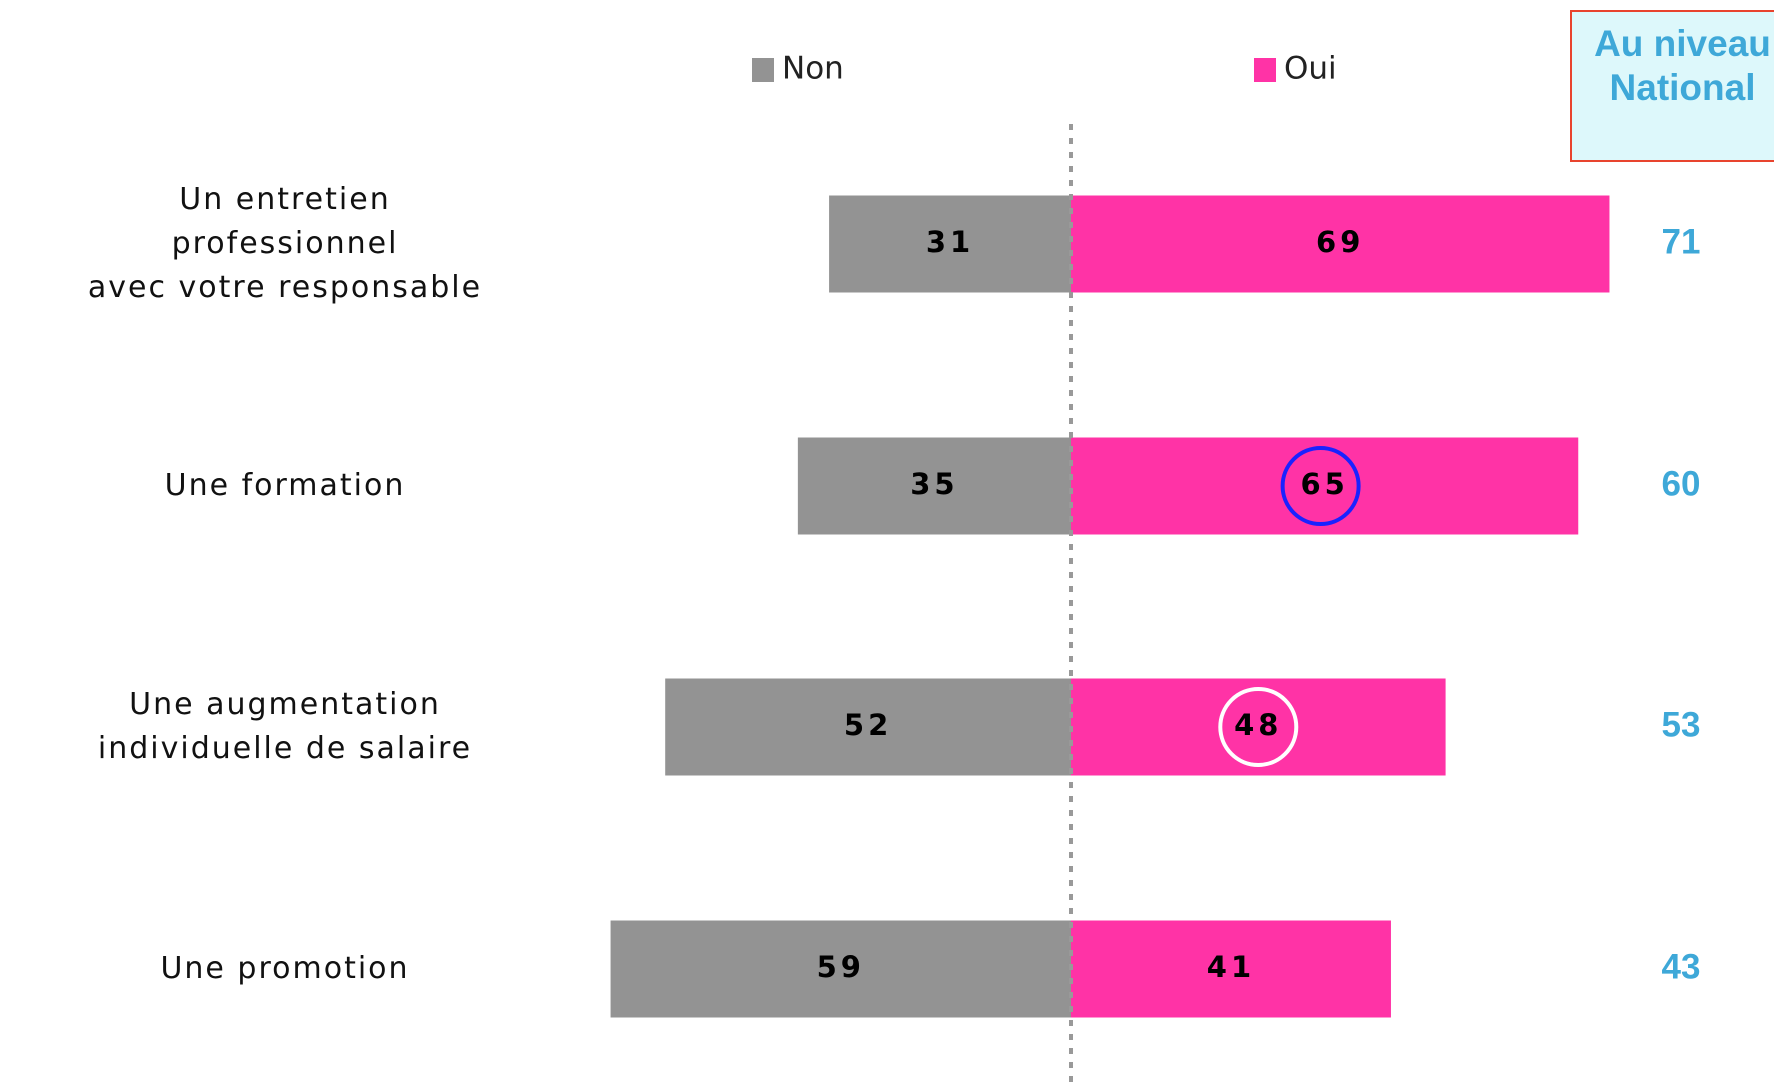 The height and width of the screenshot is (1087, 1774). What do you see at coordinates (813, 69) in the screenshot?
I see `legend-label: Non` at bounding box center [813, 69].